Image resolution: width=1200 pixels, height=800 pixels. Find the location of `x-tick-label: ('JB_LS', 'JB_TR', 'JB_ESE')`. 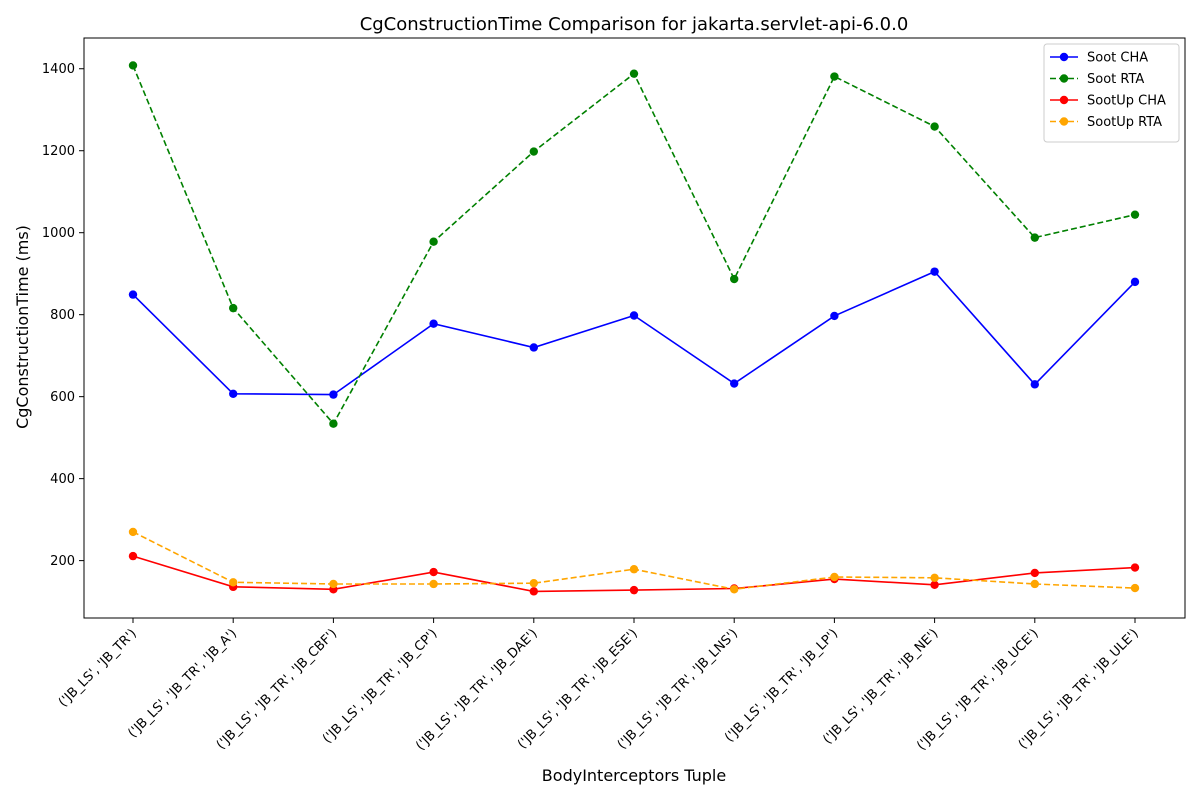

x-tick-label: ('JB_LS', 'JB_TR', 'JB_ESE') is located at coordinates (578, 689).